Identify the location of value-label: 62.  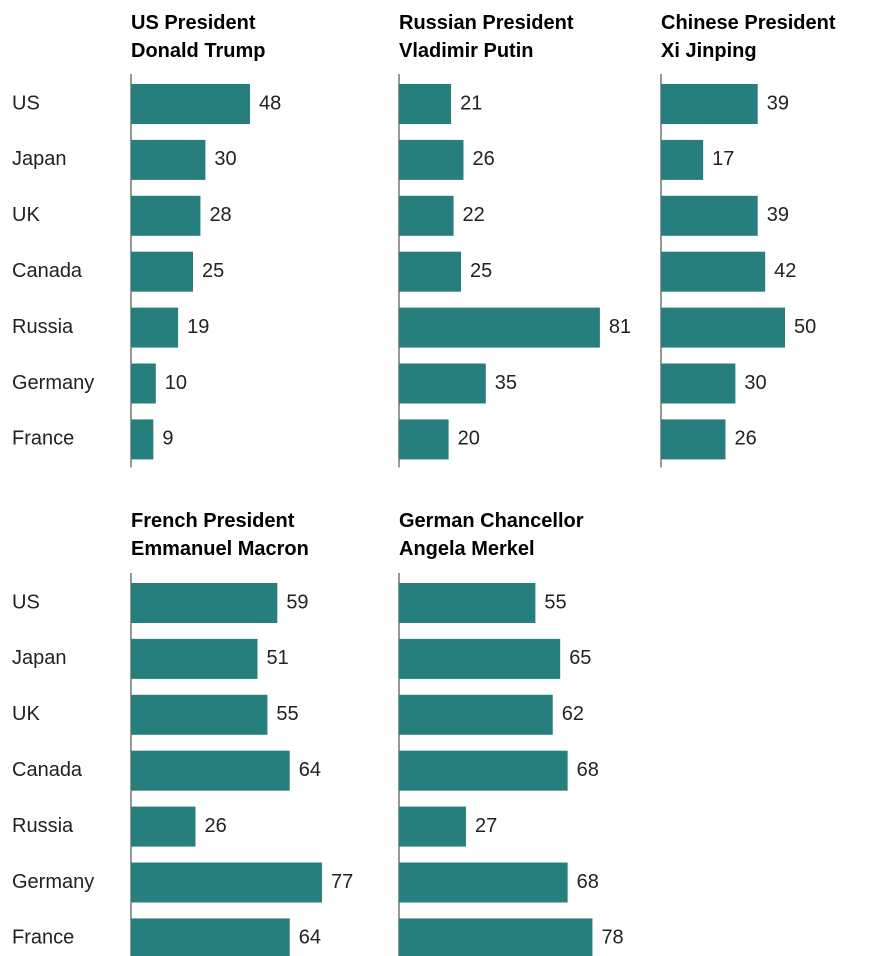
(573, 714).